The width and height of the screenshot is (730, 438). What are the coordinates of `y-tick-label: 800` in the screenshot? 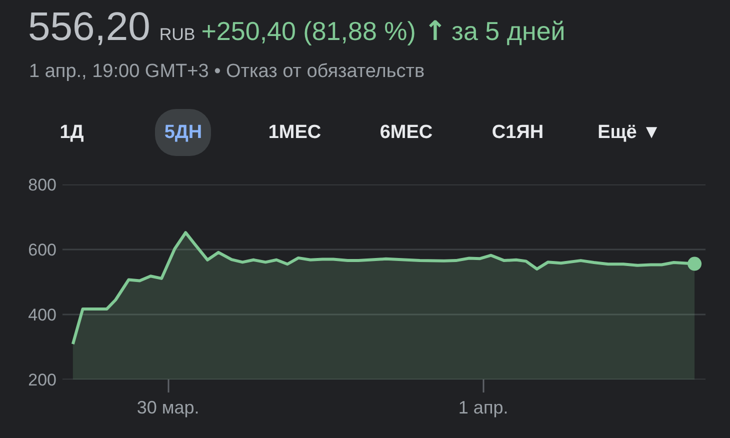 It's located at (42, 185).